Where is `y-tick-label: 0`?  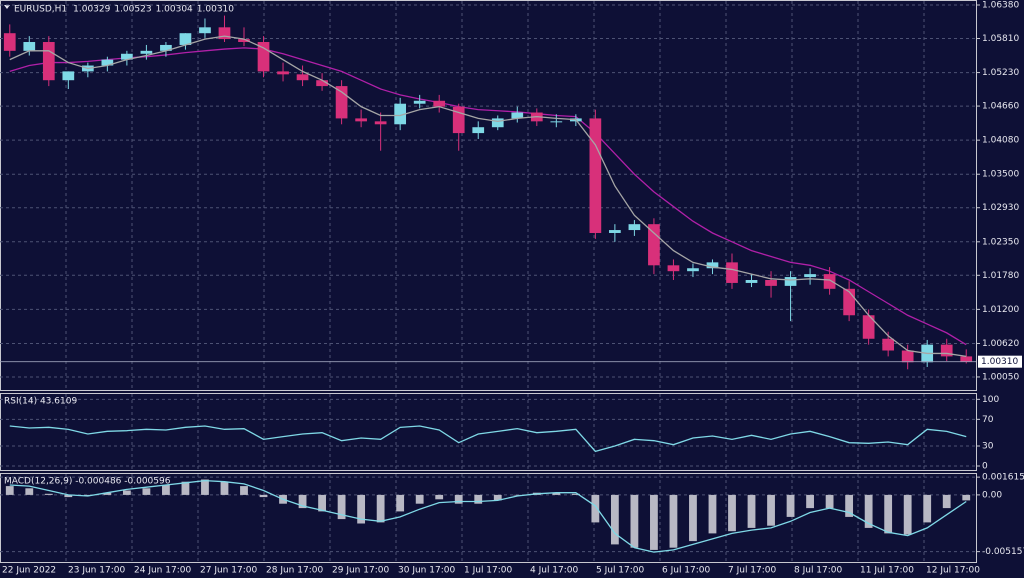
y-tick-label: 0 is located at coordinates (985, 467).